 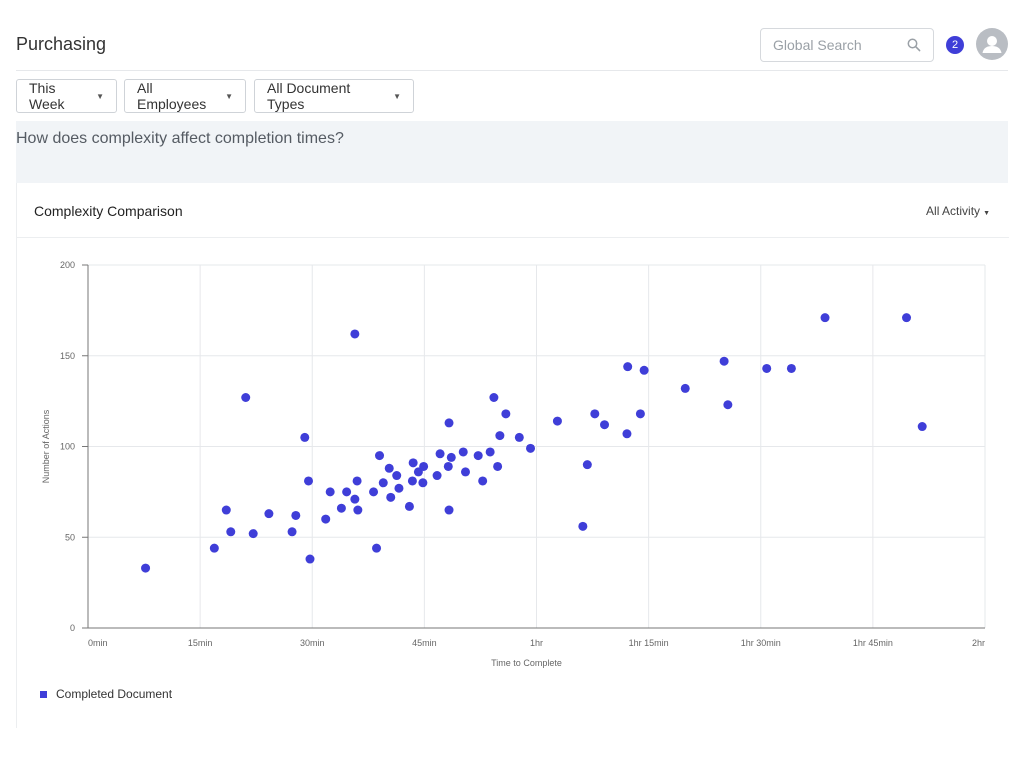 What do you see at coordinates (72, 628) in the screenshot?
I see `y-tick-label: 0` at bounding box center [72, 628].